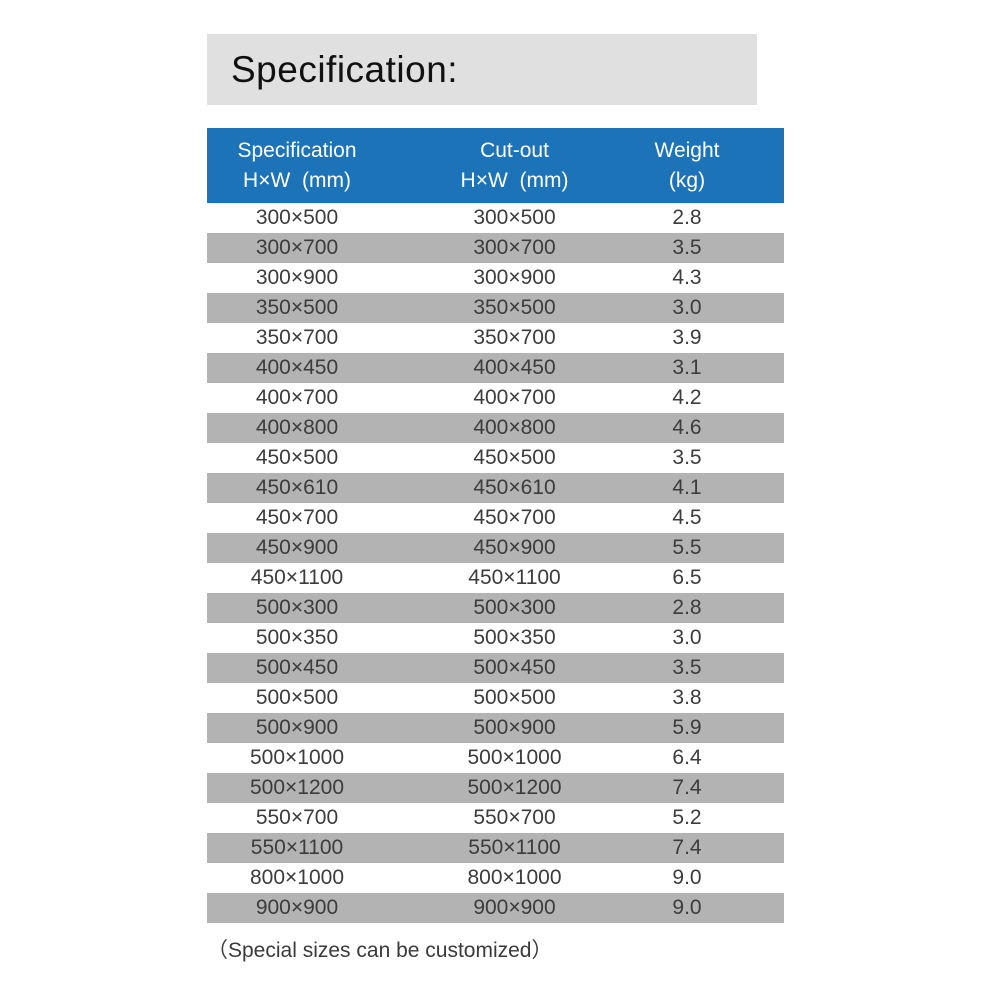 The image size is (1000, 1000). Describe the element at coordinates (687, 307) in the screenshot. I see `weight-cell: 3.0` at that location.